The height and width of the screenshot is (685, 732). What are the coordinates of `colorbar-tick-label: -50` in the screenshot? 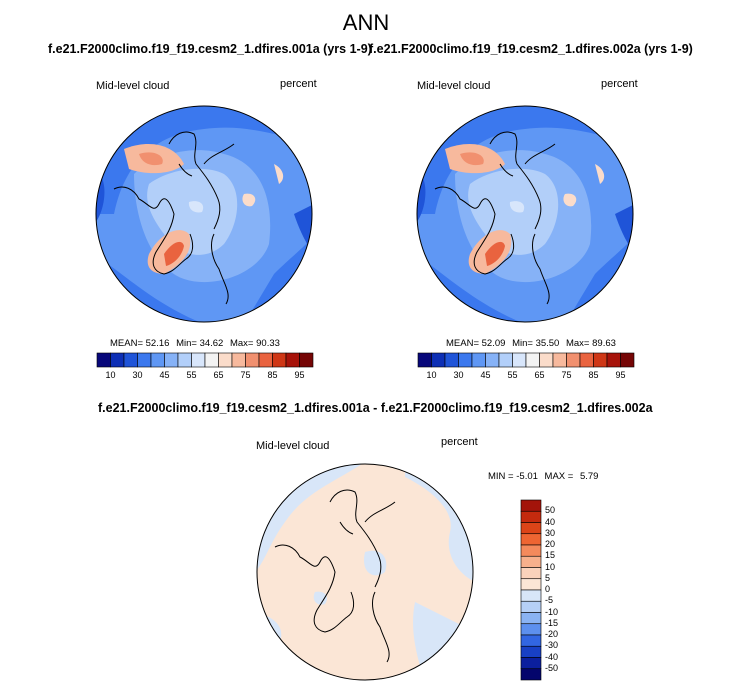 It's located at (552, 667).